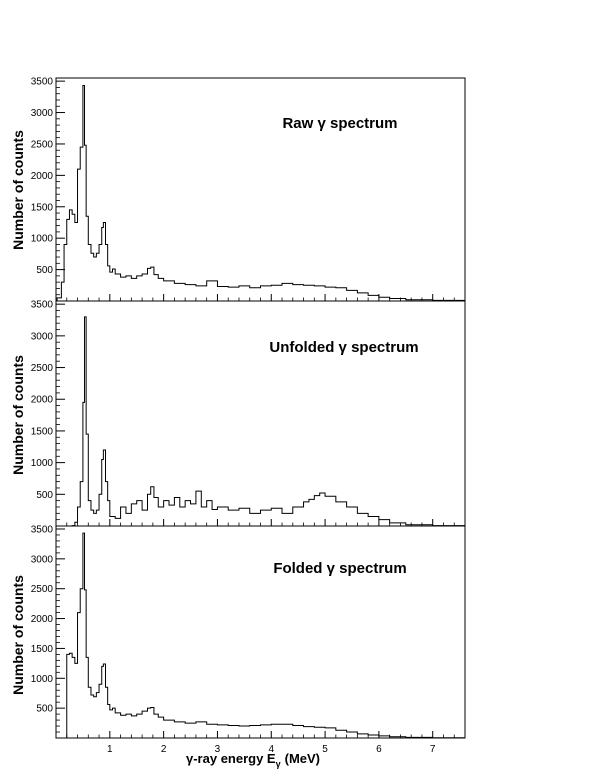 Image resolution: width=599 pixels, height=775 pixels. Describe the element at coordinates (110, 749) in the screenshot. I see `x-tick-label: 1` at that location.